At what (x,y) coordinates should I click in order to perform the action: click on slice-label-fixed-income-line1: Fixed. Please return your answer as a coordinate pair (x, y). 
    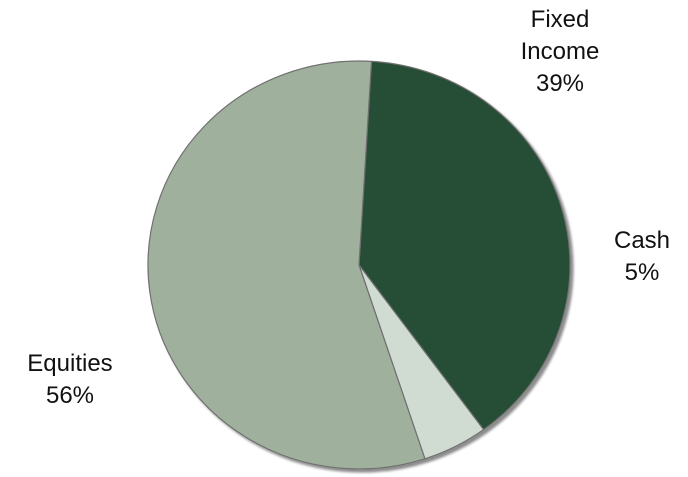
    Looking at the image, I should click on (560, 19).